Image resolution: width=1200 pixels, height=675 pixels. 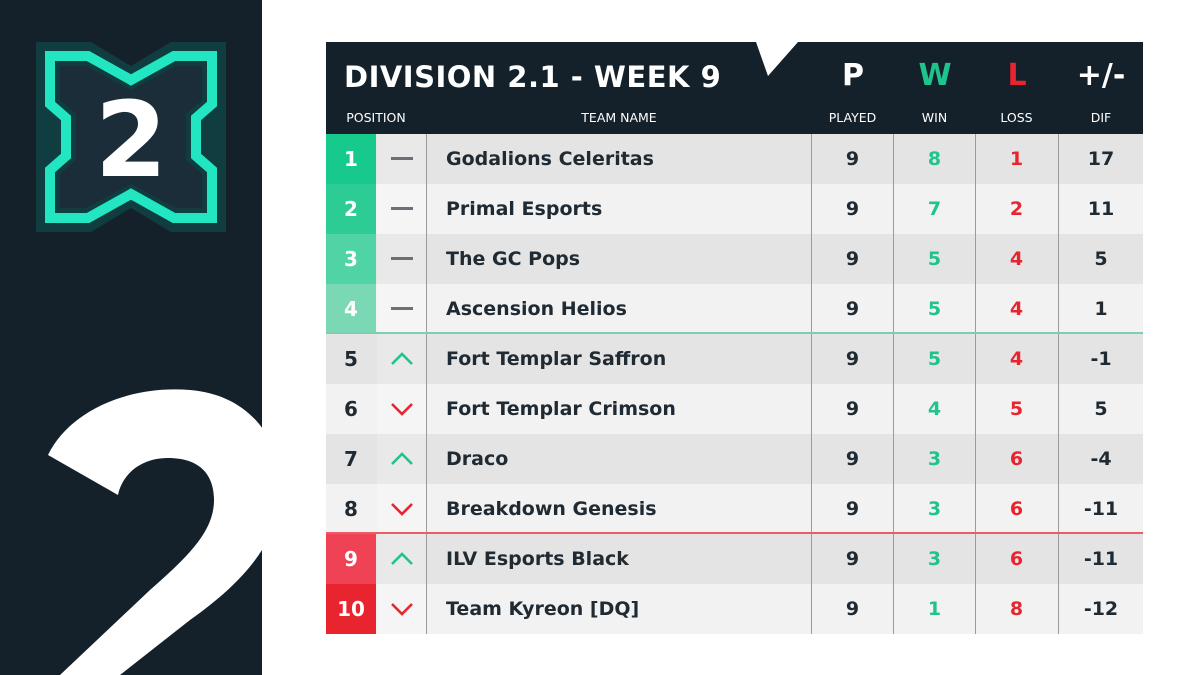 What do you see at coordinates (734, 333) in the screenshot?
I see `playoff-divider` at bounding box center [734, 333].